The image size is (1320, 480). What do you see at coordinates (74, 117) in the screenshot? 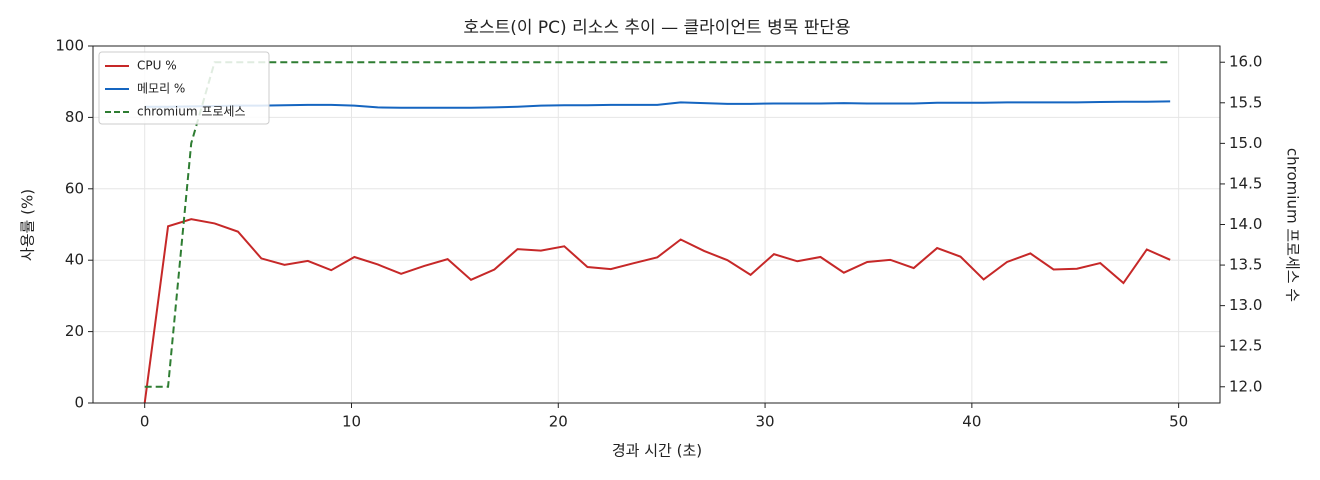
I see `y-tick-label: 80` at bounding box center [74, 117].